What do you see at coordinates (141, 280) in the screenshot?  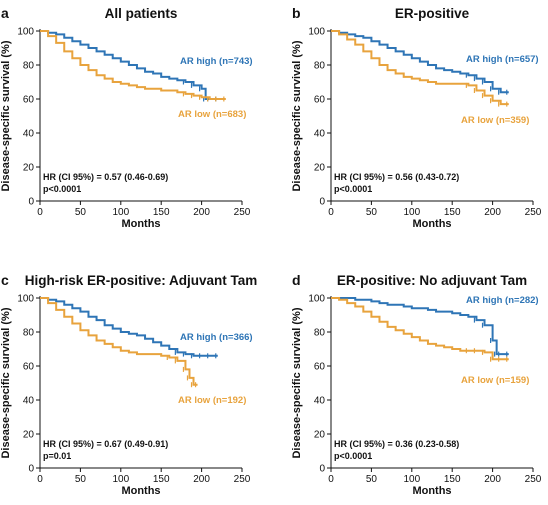 I see `panel-title: High-risk ER-positive: Adjuvant Tam` at bounding box center [141, 280].